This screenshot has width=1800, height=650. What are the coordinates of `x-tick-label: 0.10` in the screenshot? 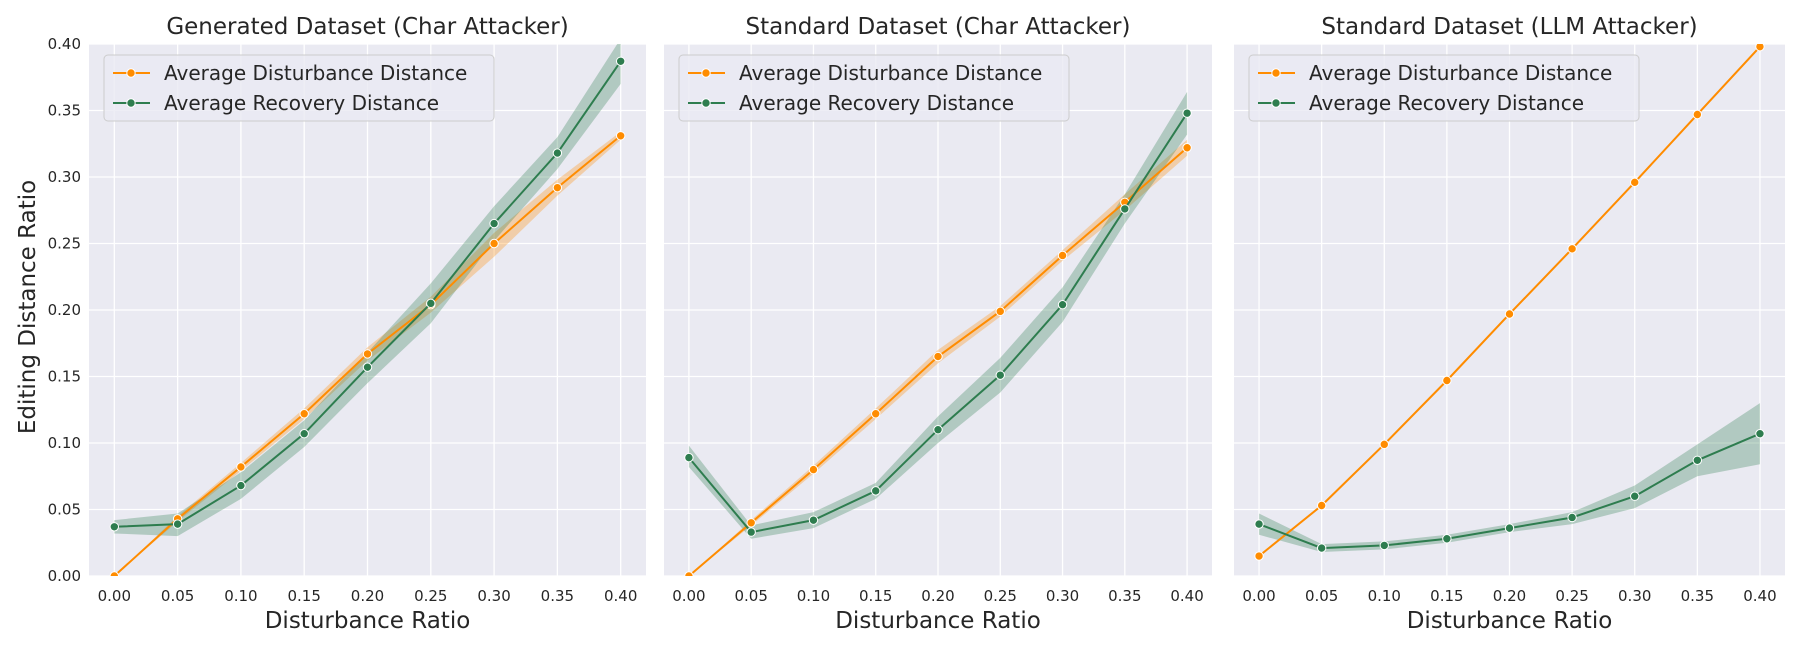 It's located at (1384, 596).